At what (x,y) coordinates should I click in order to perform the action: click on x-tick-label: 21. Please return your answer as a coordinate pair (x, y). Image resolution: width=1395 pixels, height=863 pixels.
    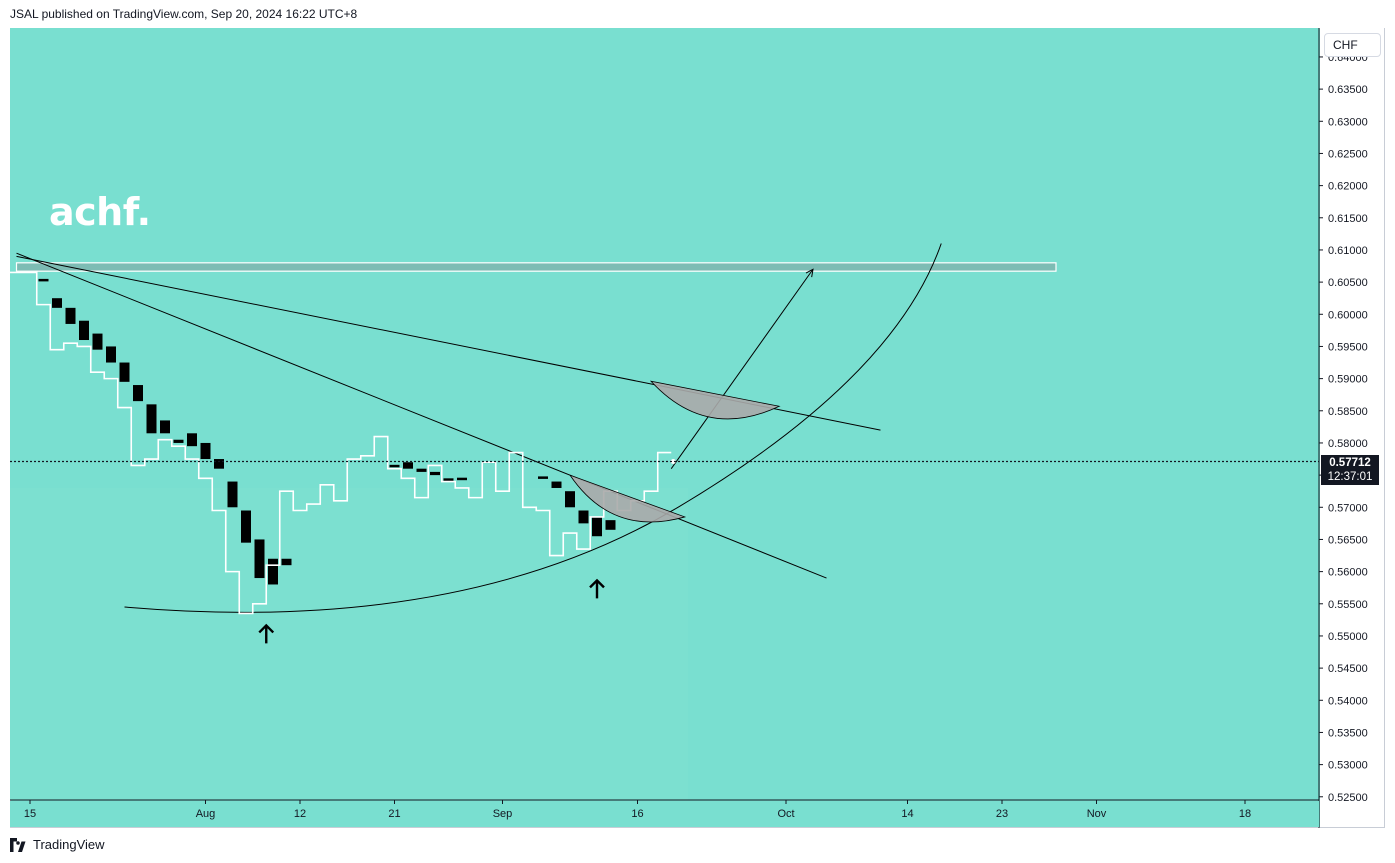
    Looking at the image, I should click on (394, 814).